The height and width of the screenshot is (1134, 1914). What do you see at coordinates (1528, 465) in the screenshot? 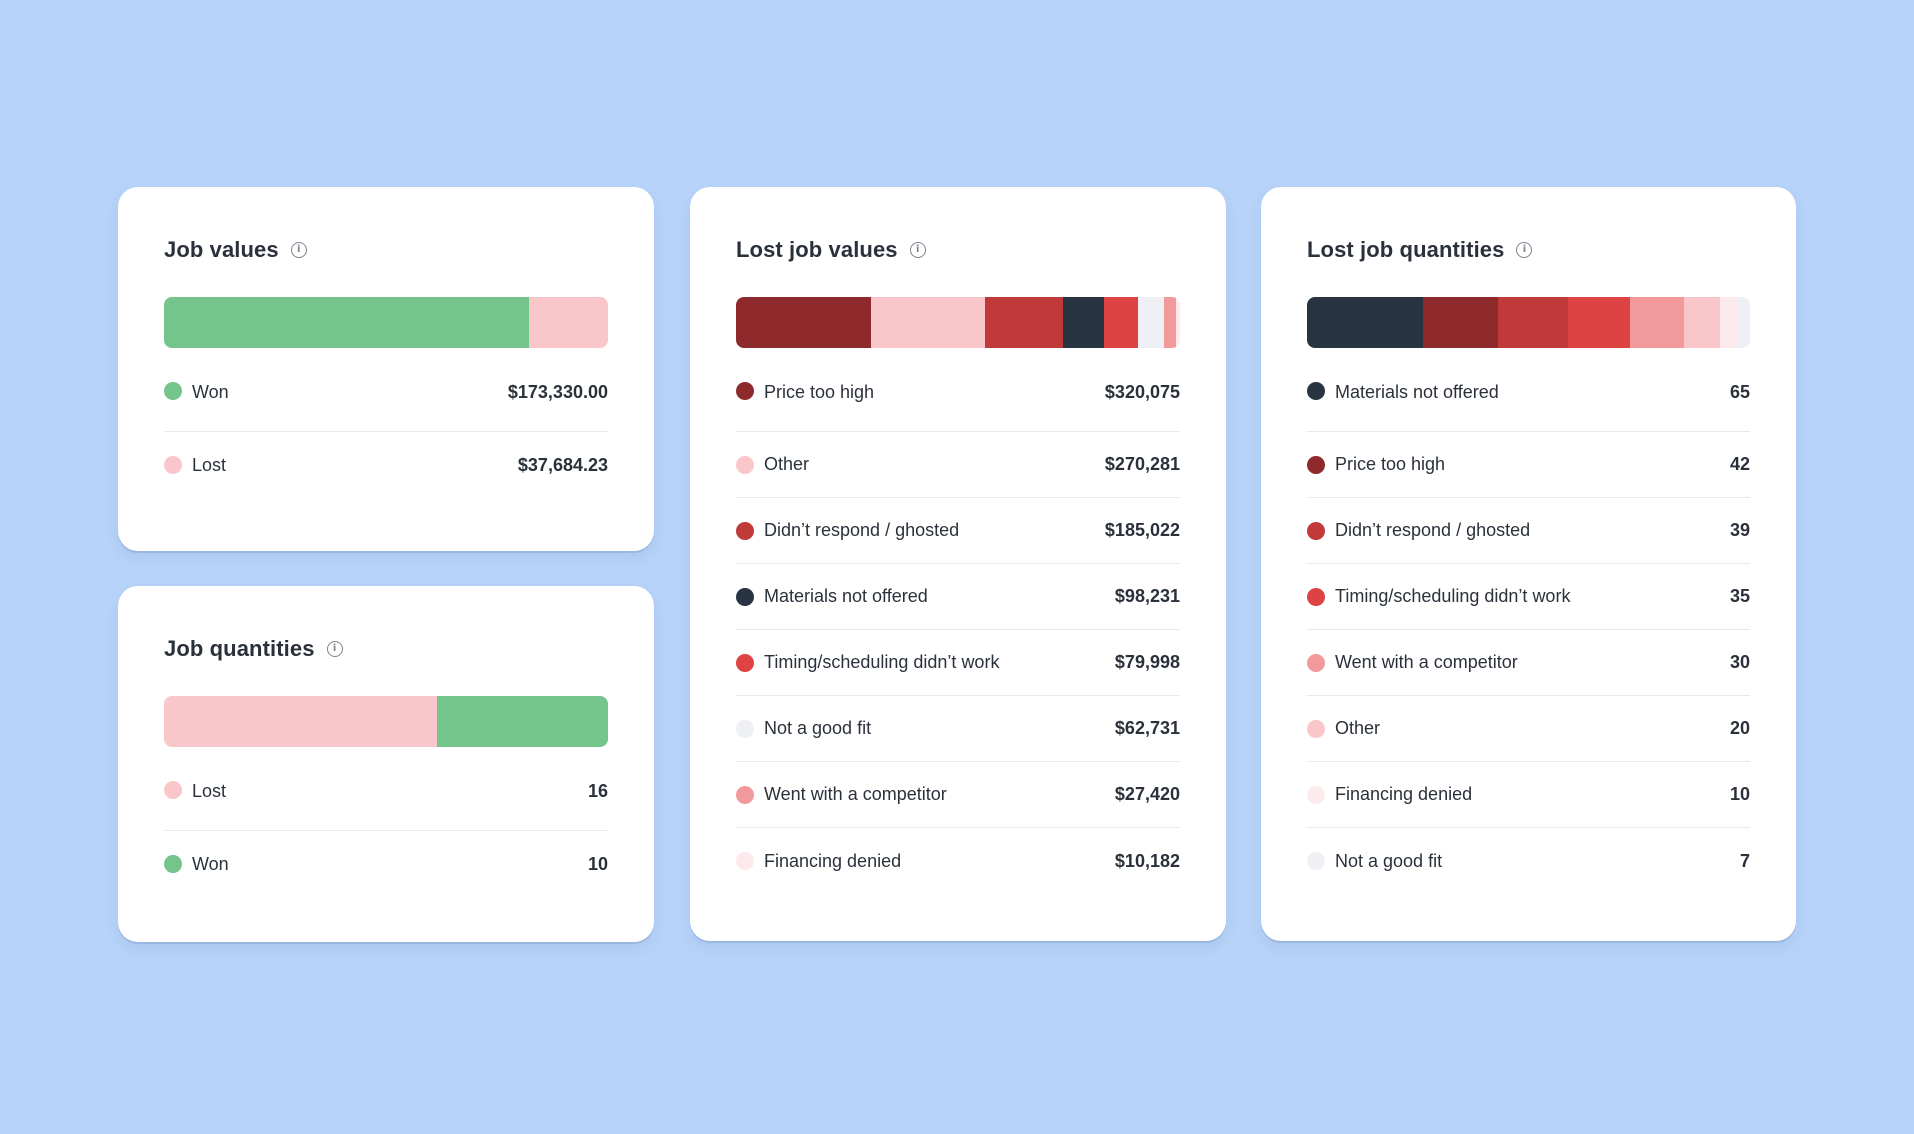
I see `legend-row: Price too high 42` at bounding box center [1528, 465].